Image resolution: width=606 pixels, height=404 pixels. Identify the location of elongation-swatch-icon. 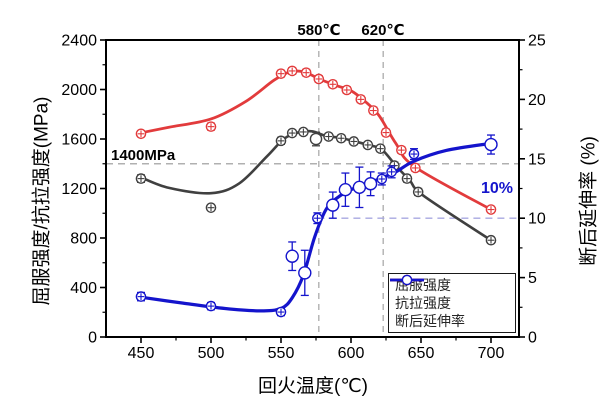
(407, 280).